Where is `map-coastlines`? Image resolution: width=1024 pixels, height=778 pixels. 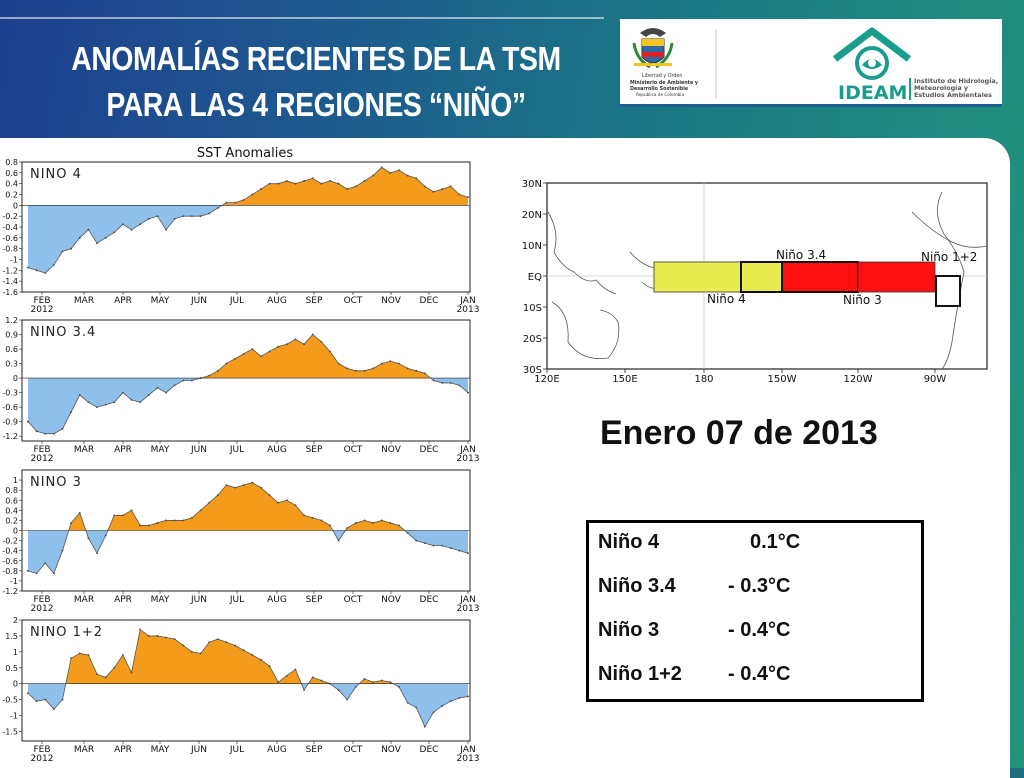
map-coastlines is located at coordinates (767, 280).